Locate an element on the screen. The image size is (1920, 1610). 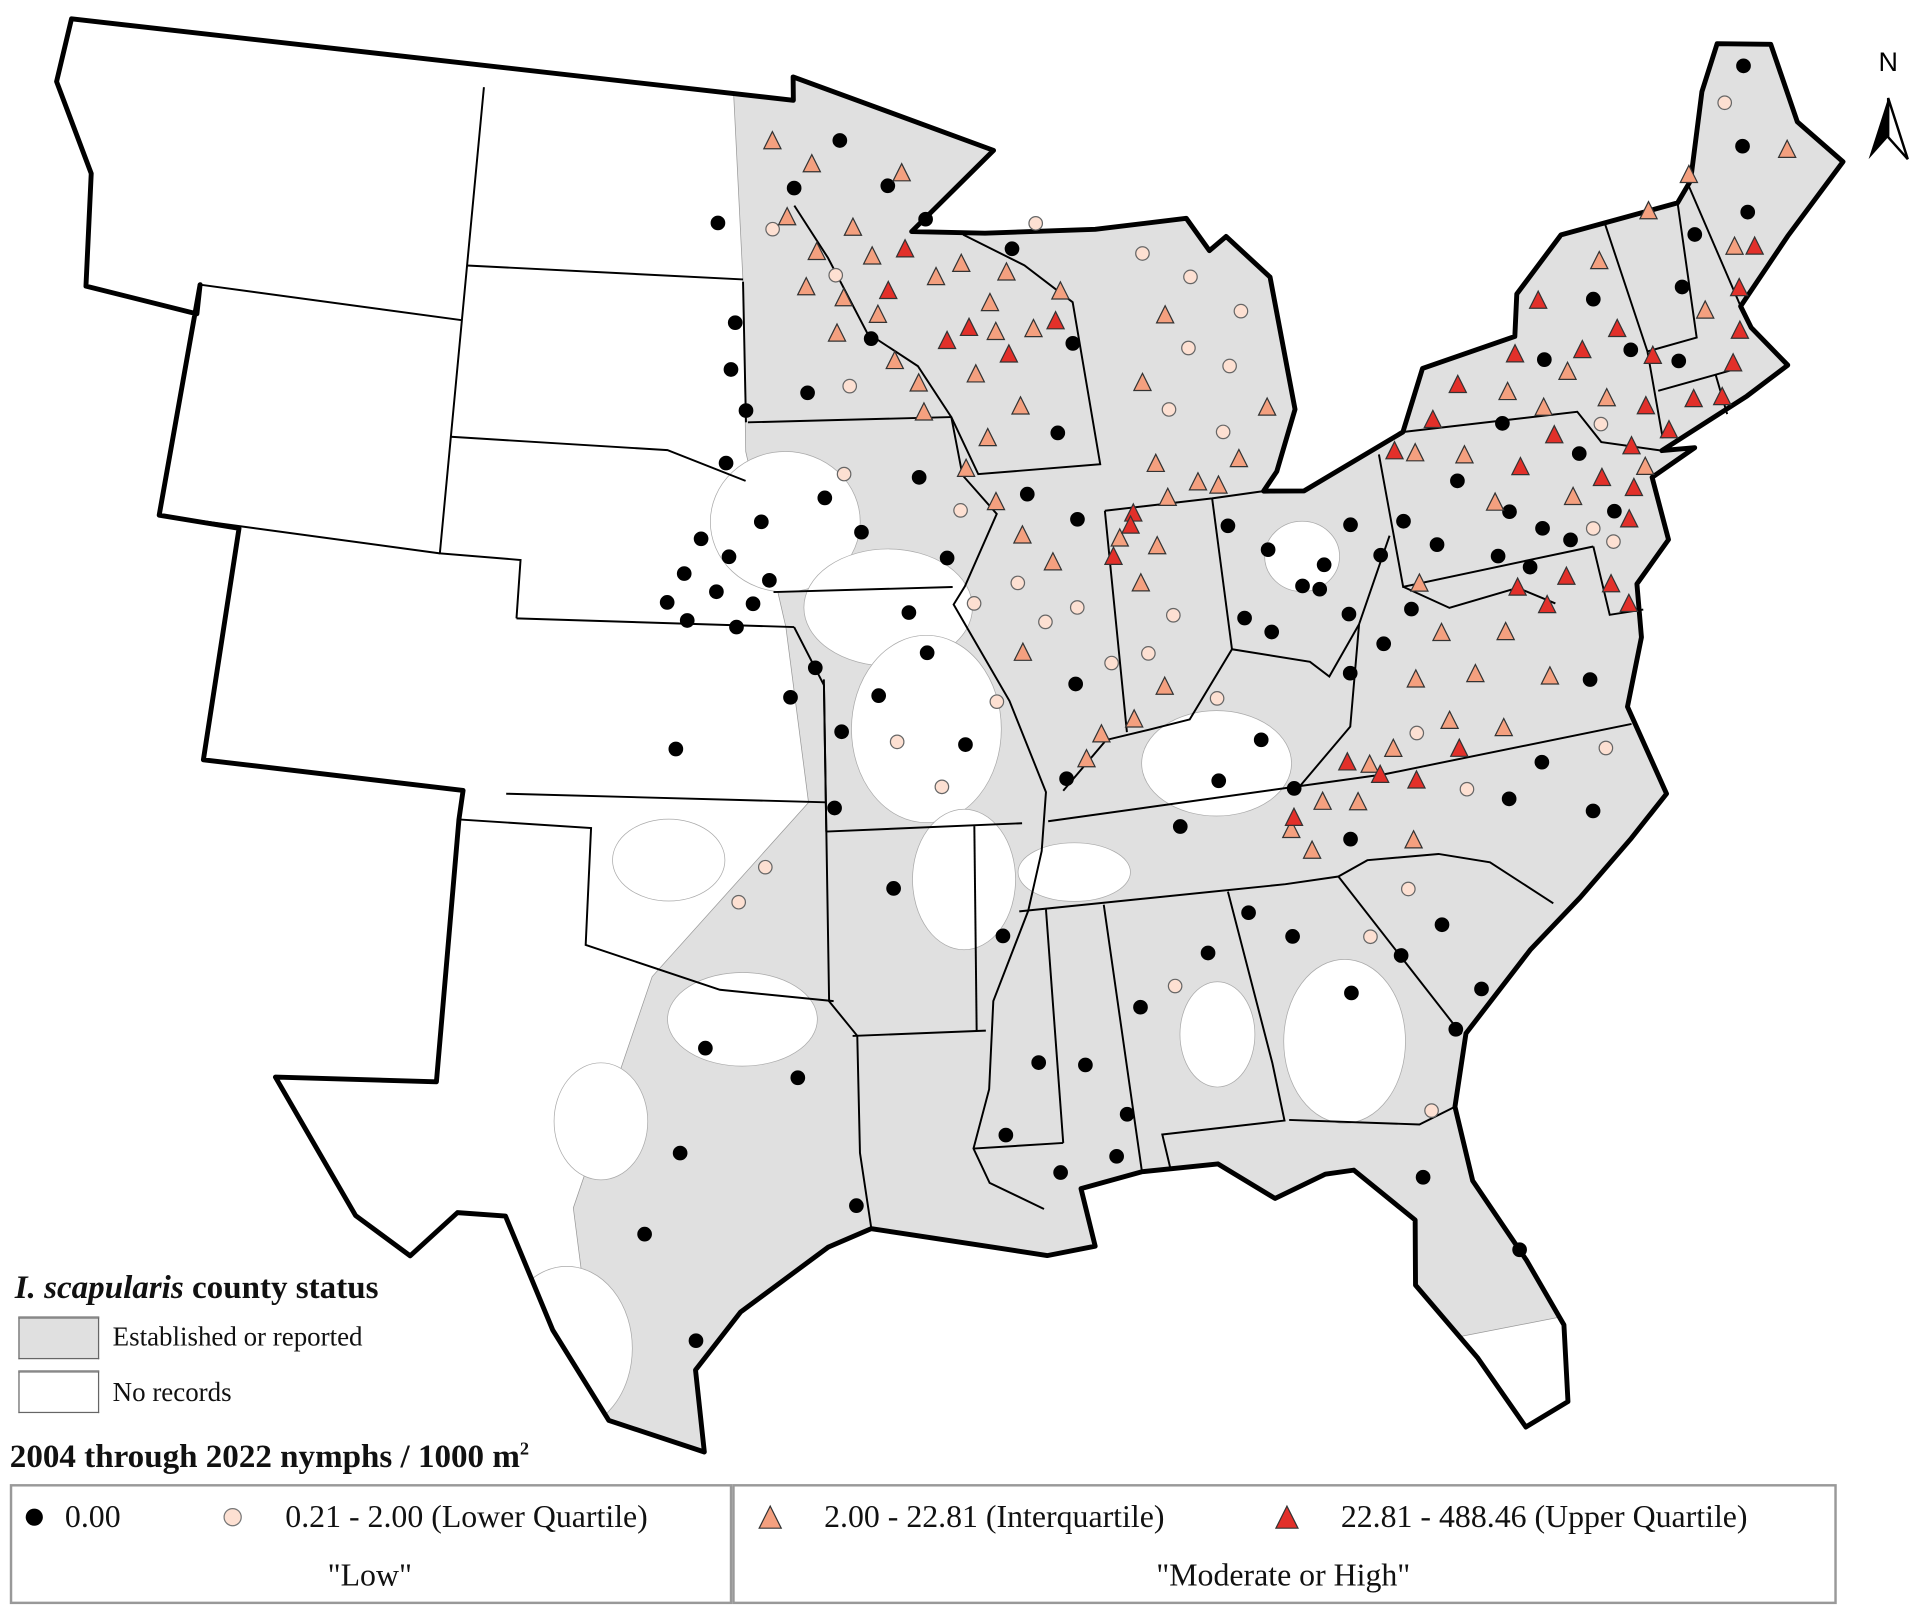
north-arrow-label: N is located at coordinates (1887, 62).